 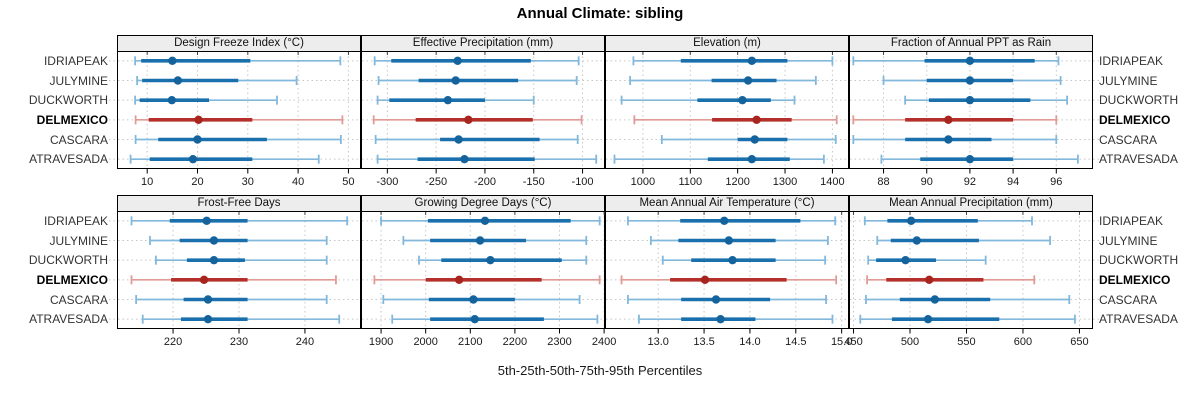 What do you see at coordinates (690, 182) in the screenshot?
I see `tick-label: 1100` at bounding box center [690, 182].